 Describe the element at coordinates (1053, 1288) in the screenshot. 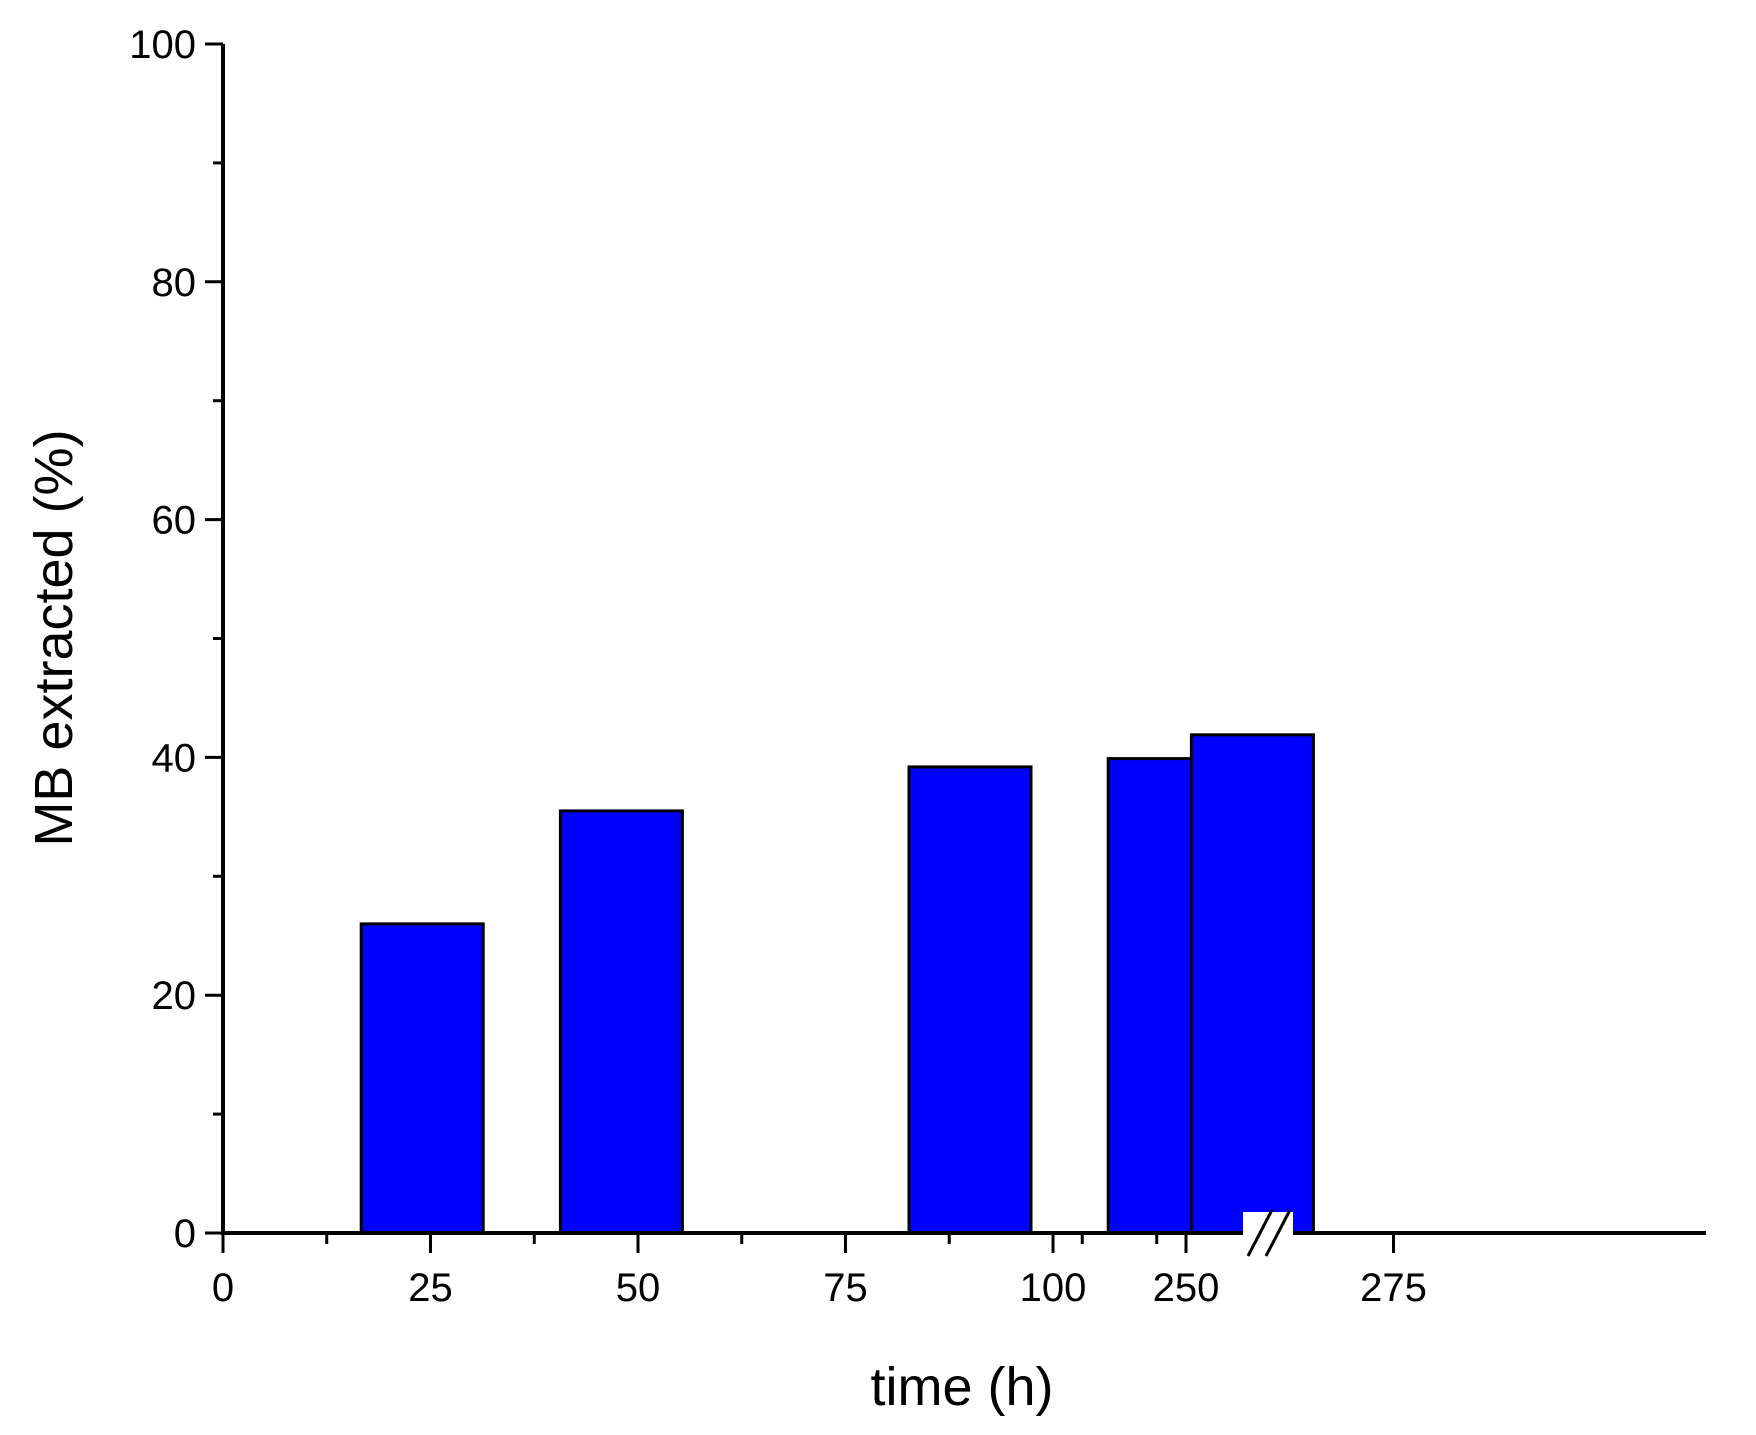

I see `x-tick-label: 100` at that location.